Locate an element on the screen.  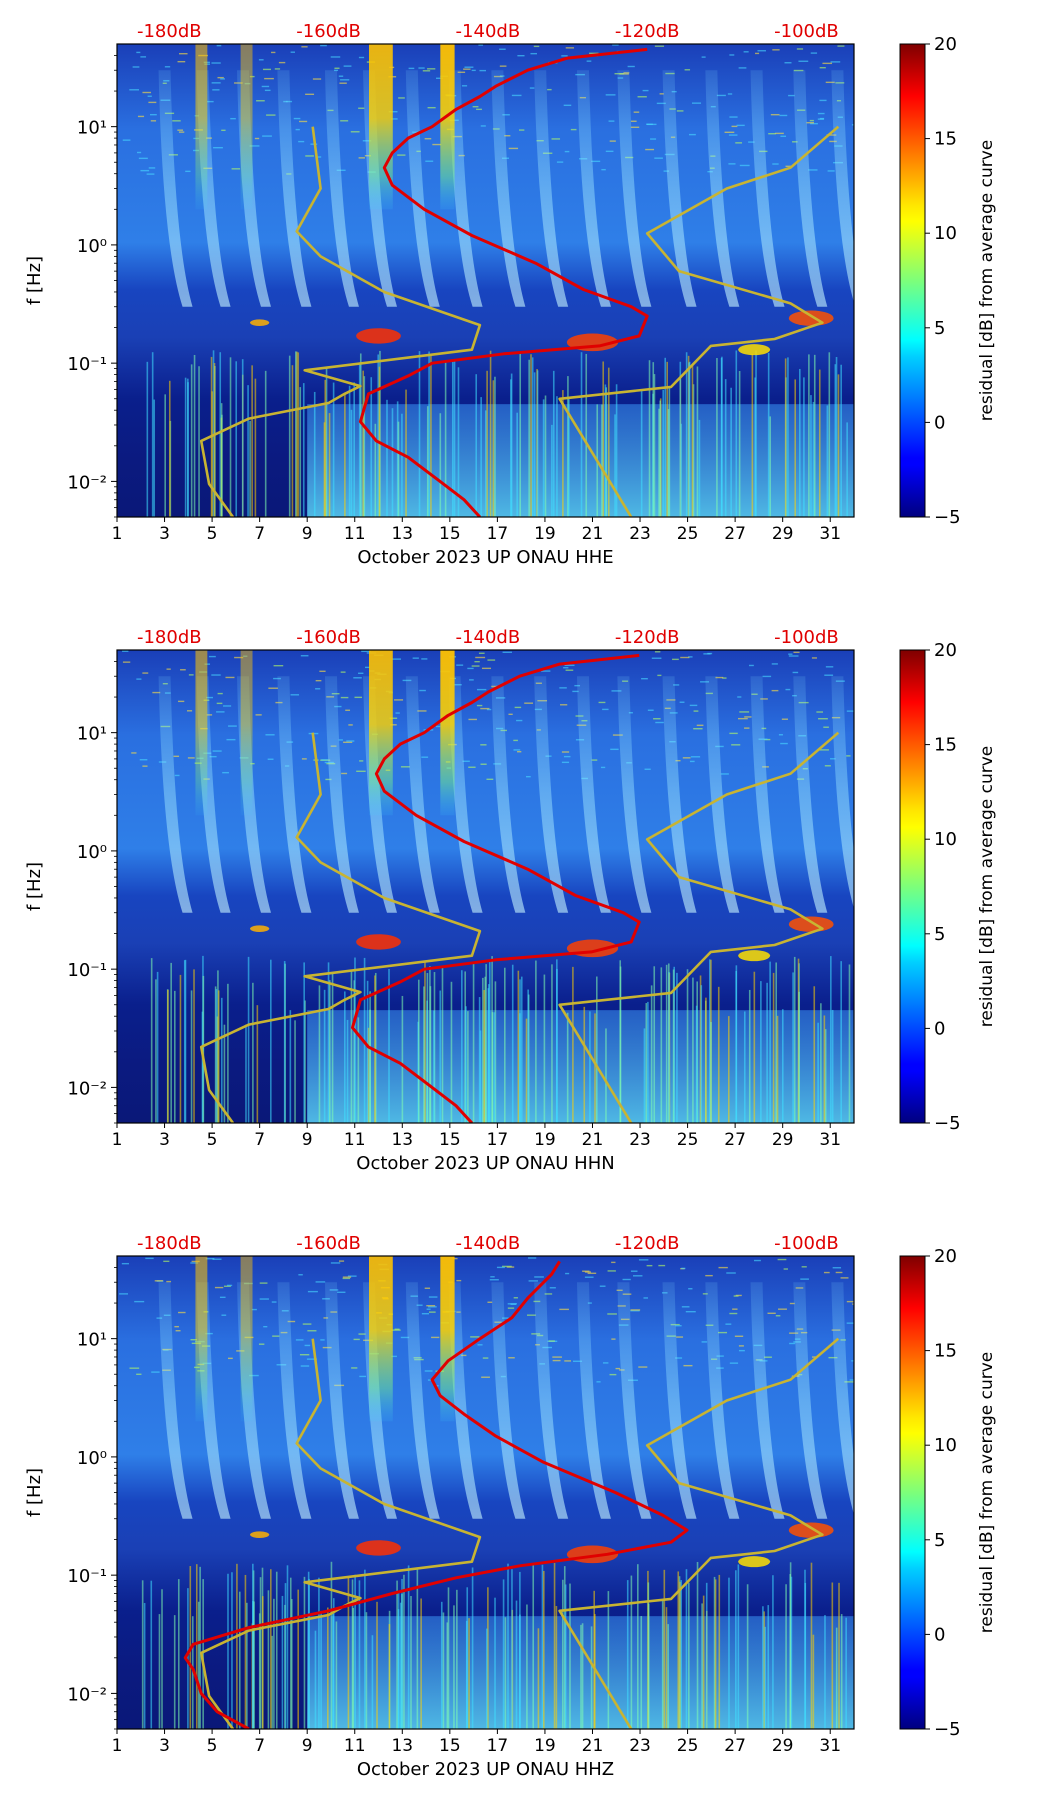
x-tick-label: 29 is located at coordinates (783, 1746).